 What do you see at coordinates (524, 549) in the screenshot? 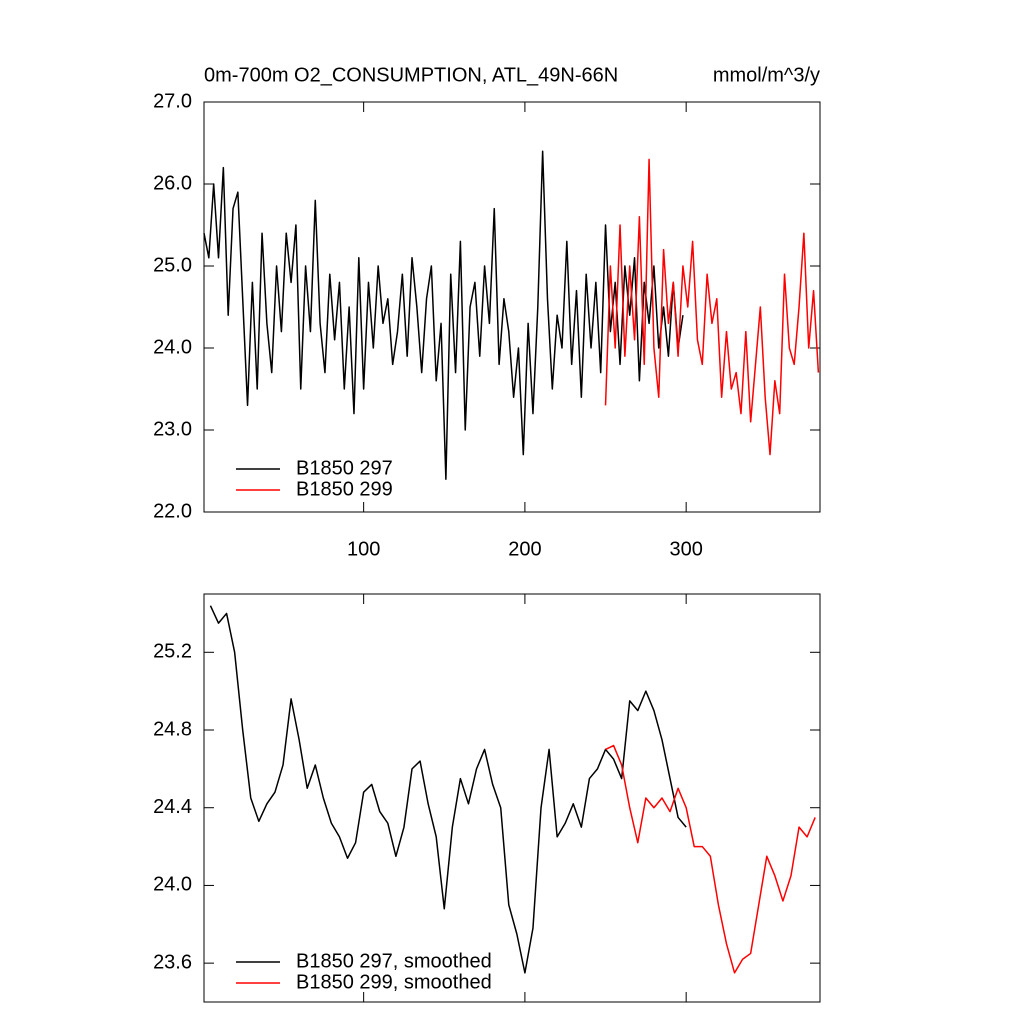
I see `x-tick-label: 200` at bounding box center [524, 549].